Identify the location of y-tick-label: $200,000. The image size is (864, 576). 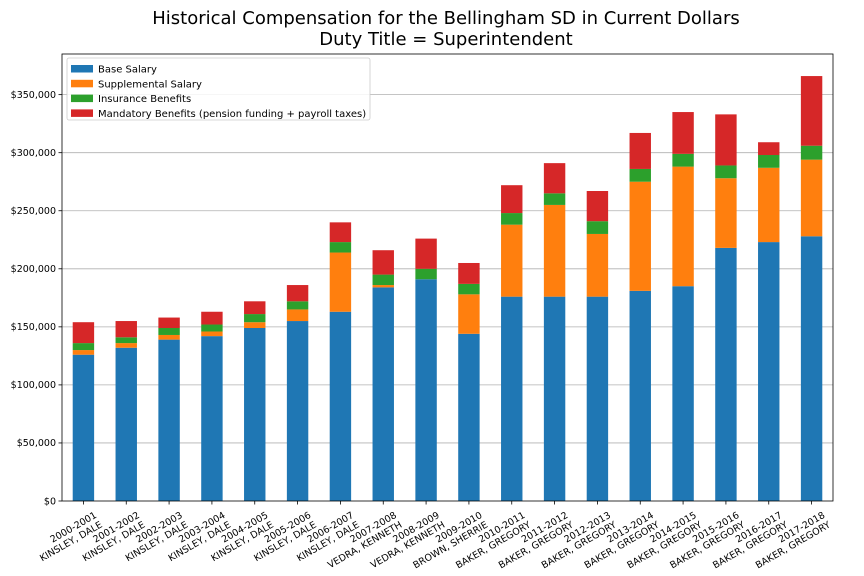
(33, 269).